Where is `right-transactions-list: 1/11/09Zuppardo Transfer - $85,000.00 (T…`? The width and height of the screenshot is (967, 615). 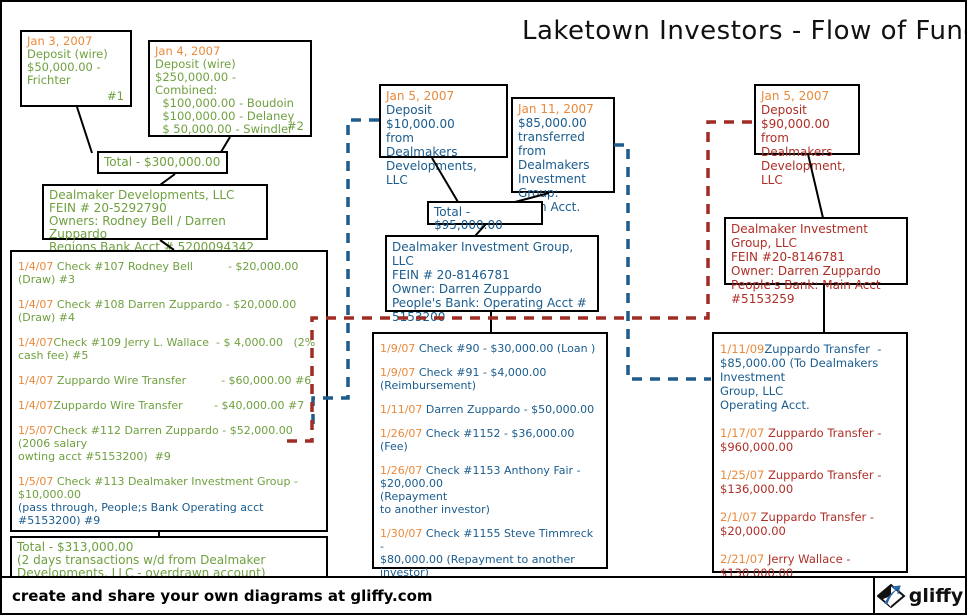 right-transactions-list: 1/11/09Zuppardo Transfer - $85,000.00 (T… is located at coordinates (810, 472).